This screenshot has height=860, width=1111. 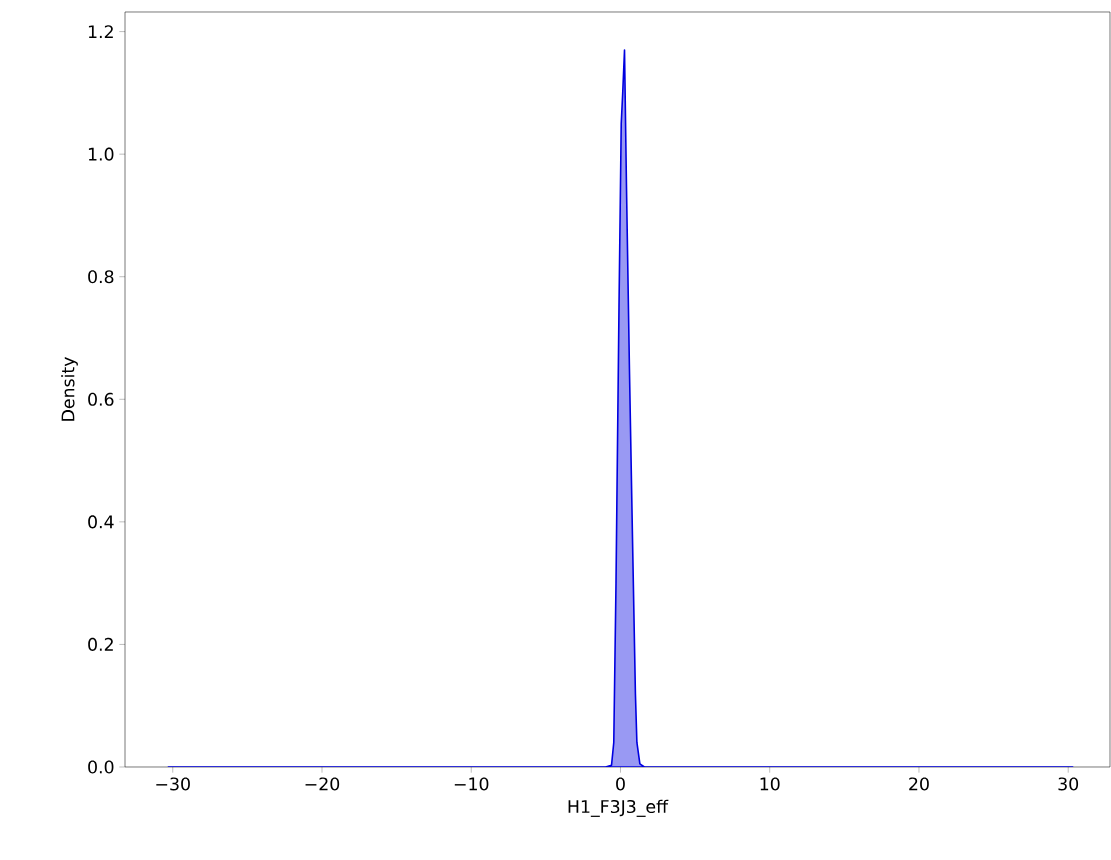 What do you see at coordinates (919, 784) in the screenshot?
I see `x-tick-label: 20` at bounding box center [919, 784].